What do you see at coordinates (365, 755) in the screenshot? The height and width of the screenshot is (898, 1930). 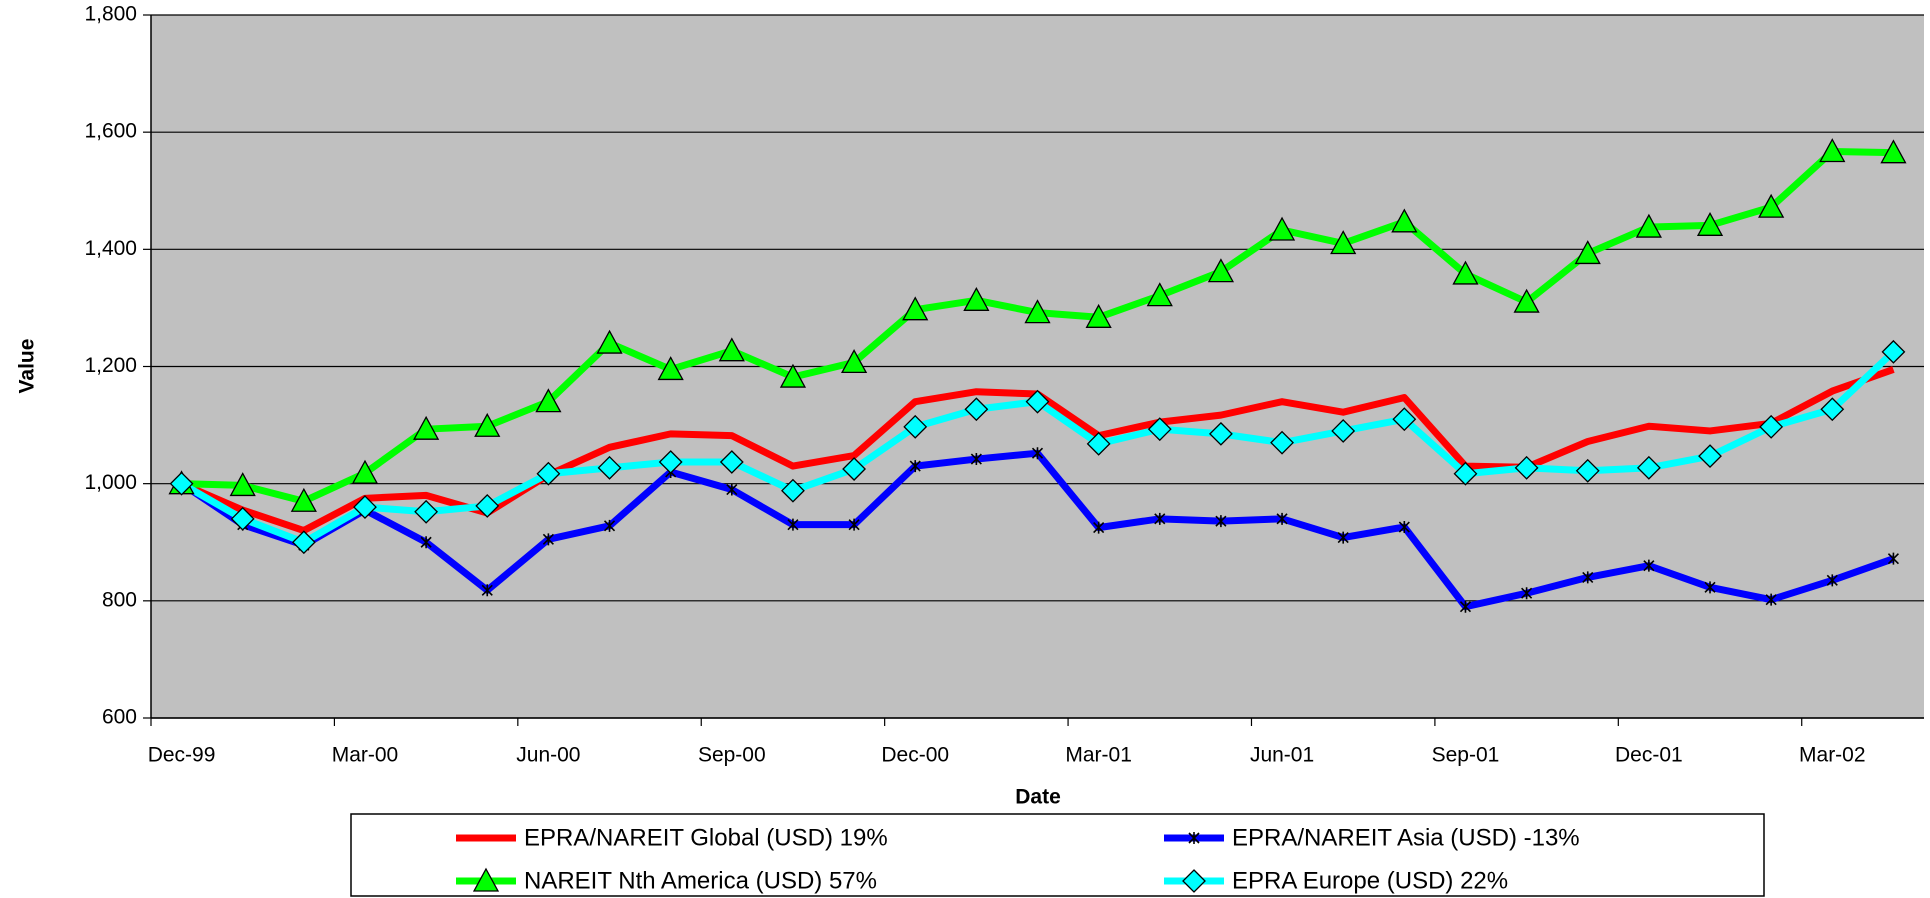 I see `x-tick-label: Mar-00` at bounding box center [365, 755].